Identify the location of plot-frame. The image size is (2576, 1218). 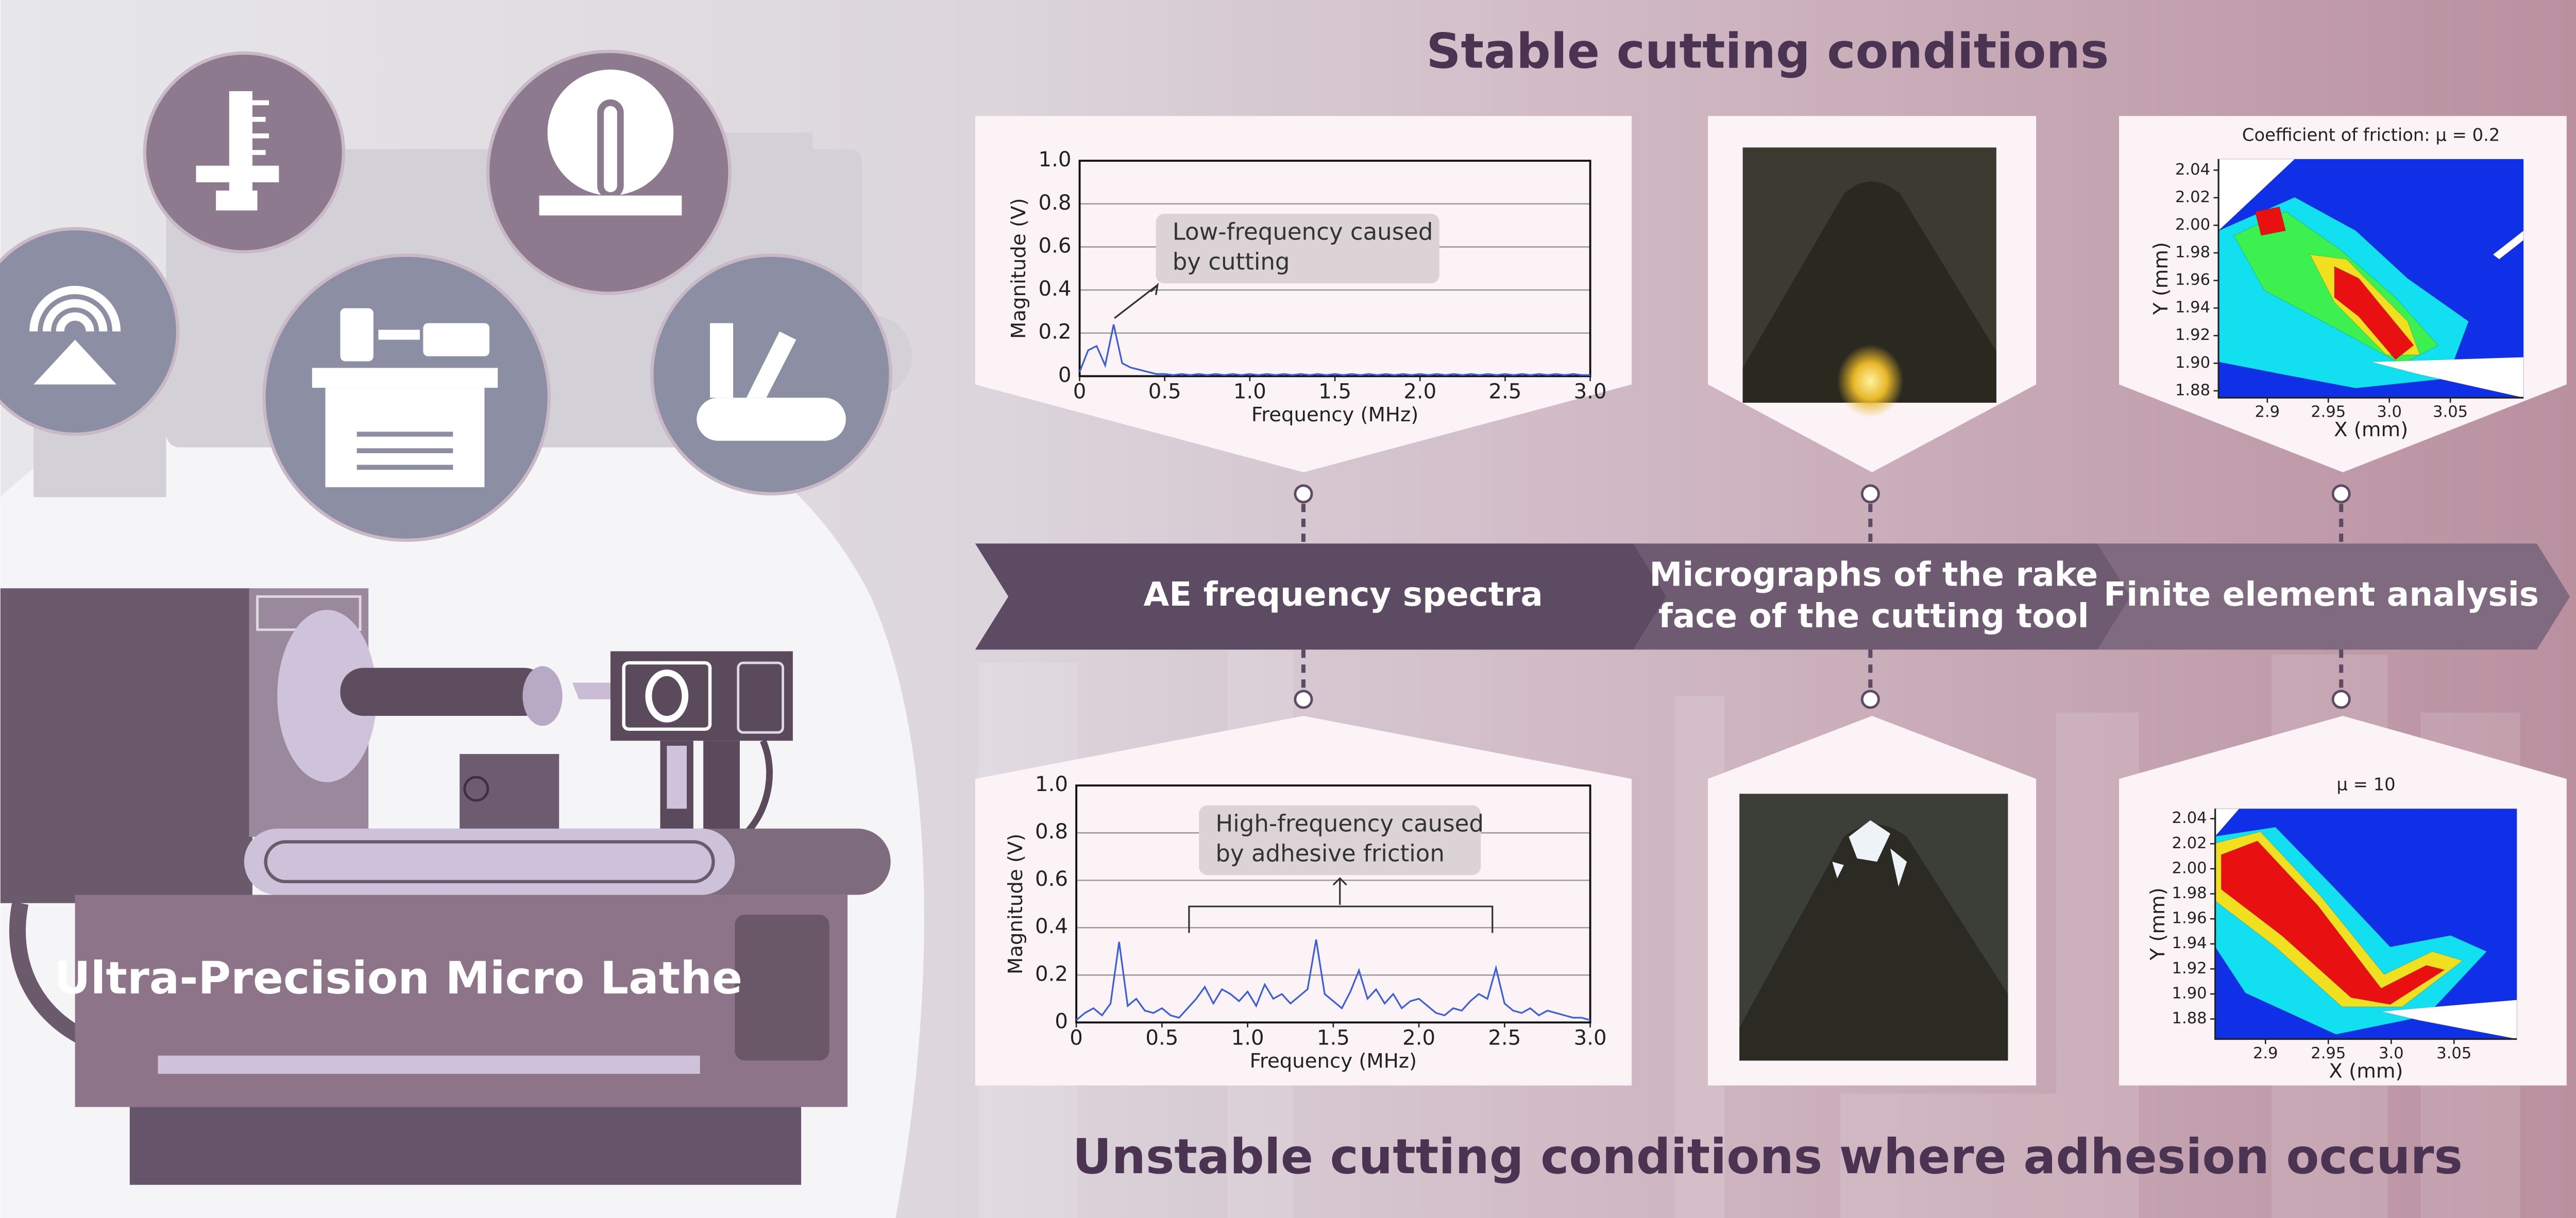
(1333, 904).